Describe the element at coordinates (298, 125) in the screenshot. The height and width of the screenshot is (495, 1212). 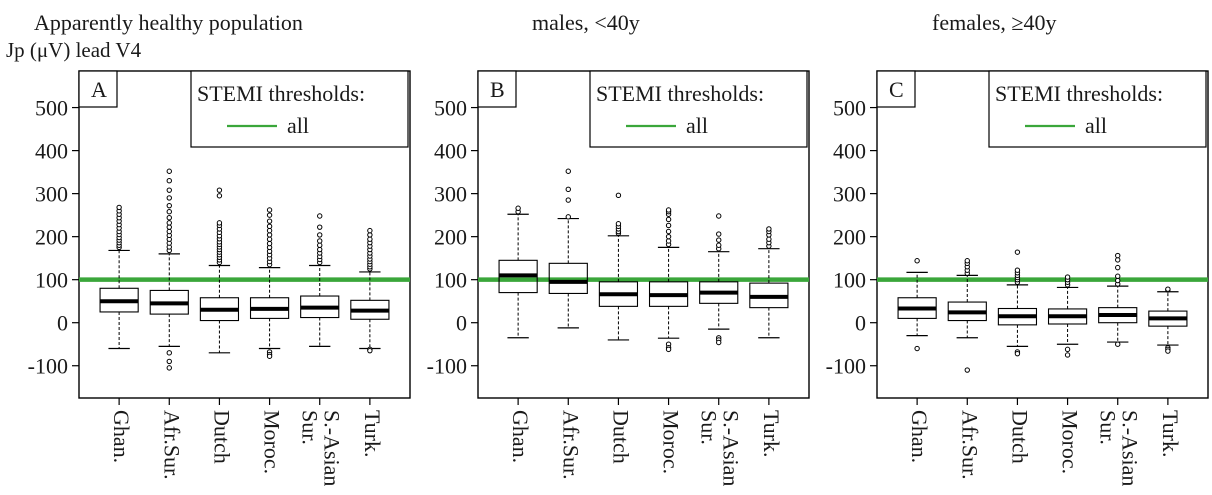
I see `legend-entry-label: all` at that location.